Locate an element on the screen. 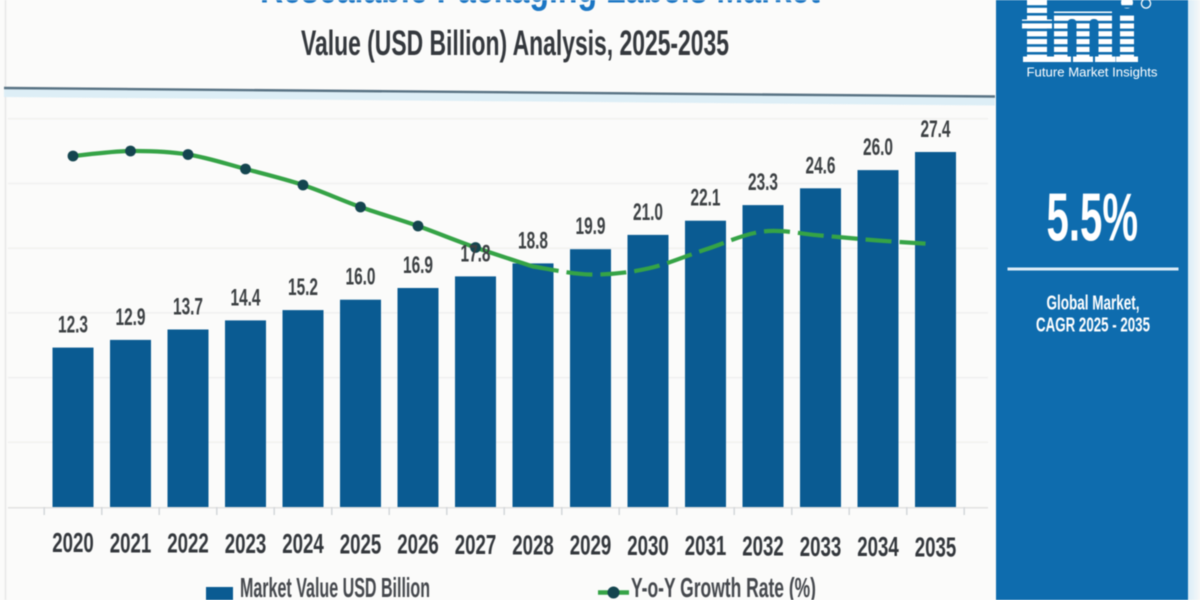  svg-text: 17.8 is located at coordinates (476, 253).